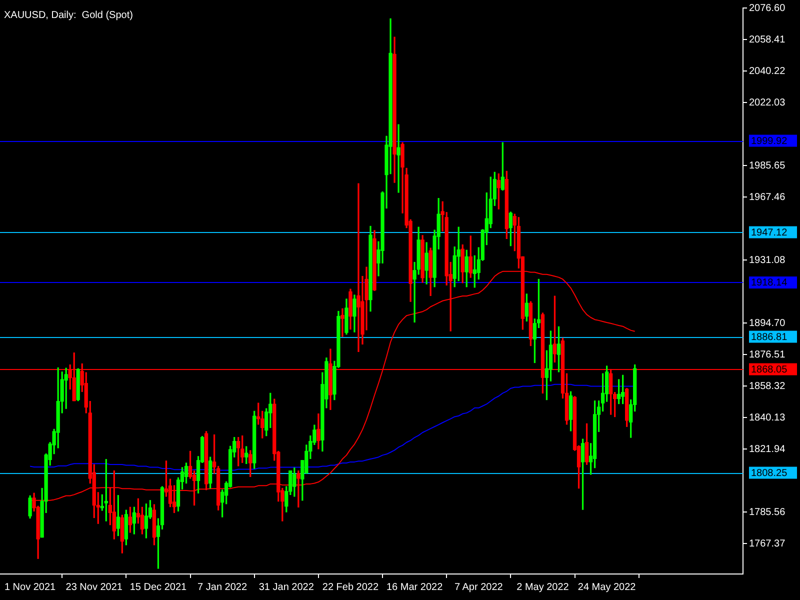  I want to click on y-tick-label: 2058.41, so click(767, 40).